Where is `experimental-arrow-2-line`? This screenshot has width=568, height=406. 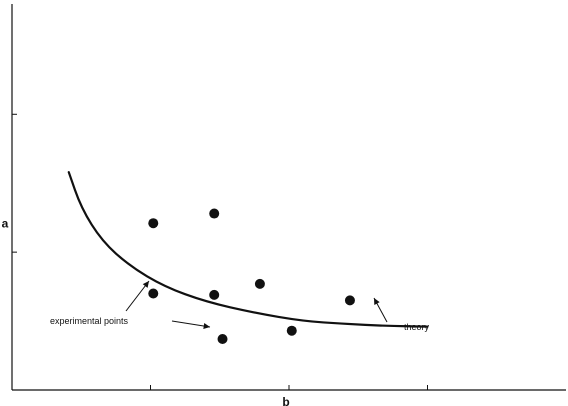 experimental-arrow-2-line is located at coordinates (191, 324).